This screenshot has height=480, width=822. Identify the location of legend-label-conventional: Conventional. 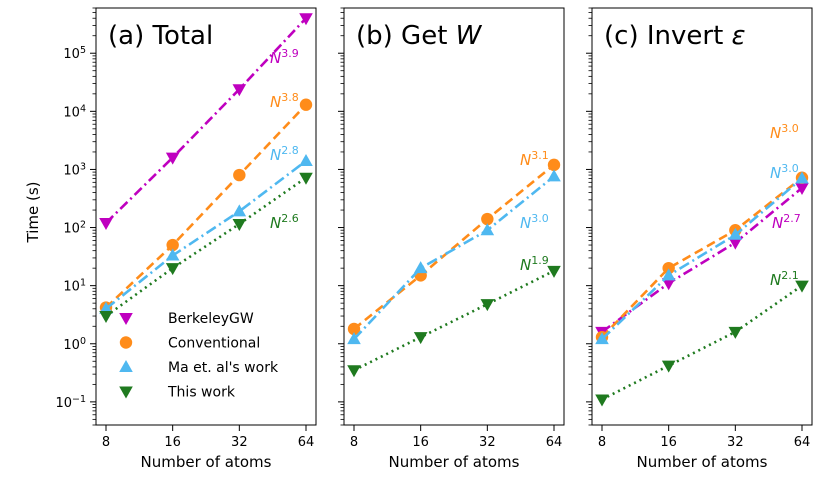
(214, 344).